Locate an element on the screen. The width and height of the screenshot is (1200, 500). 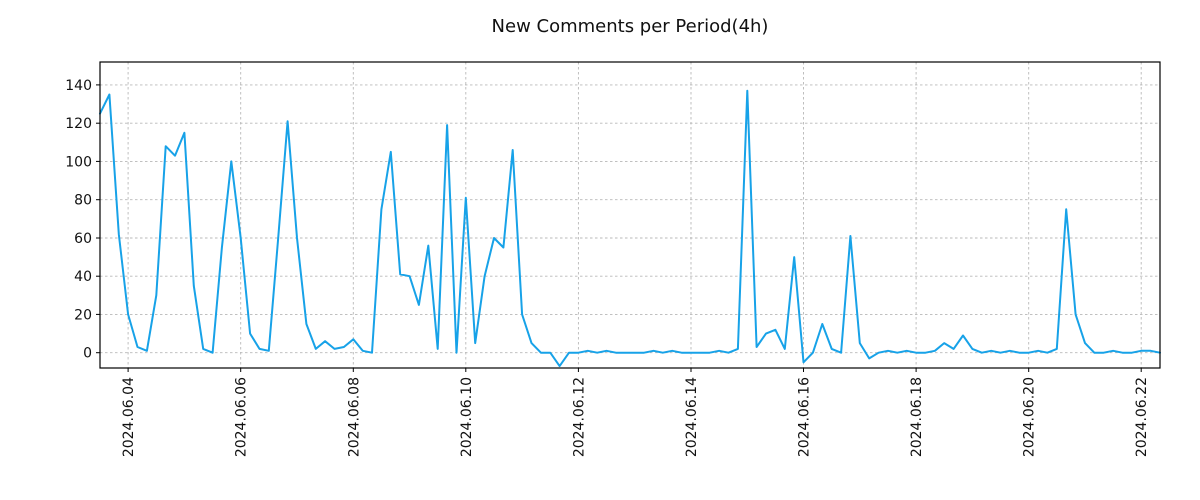
y-tick-label: 60 is located at coordinates (83, 239).